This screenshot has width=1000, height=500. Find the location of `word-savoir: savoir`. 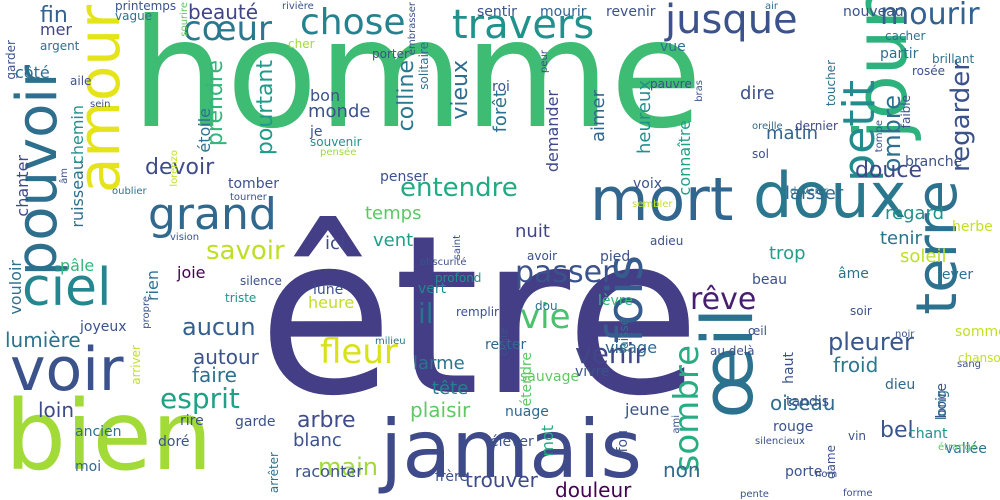

word-savoir: savoir is located at coordinates (245, 251).